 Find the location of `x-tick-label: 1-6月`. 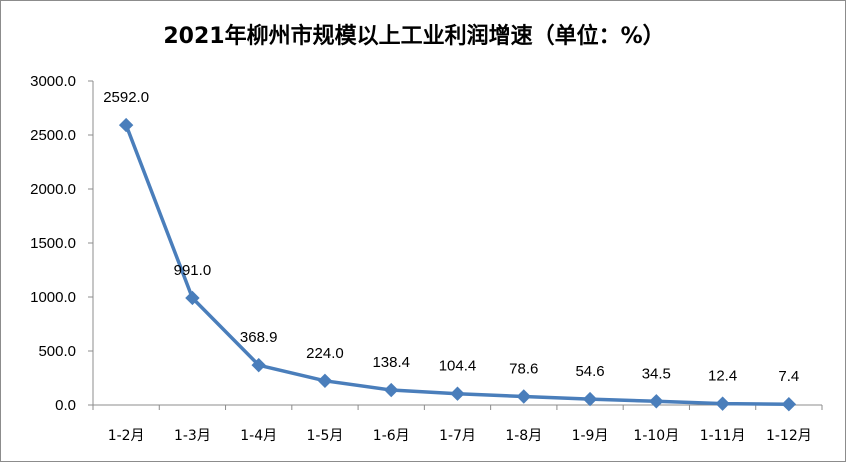

x-tick-label: 1-6月 is located at coordinates (391, 436).